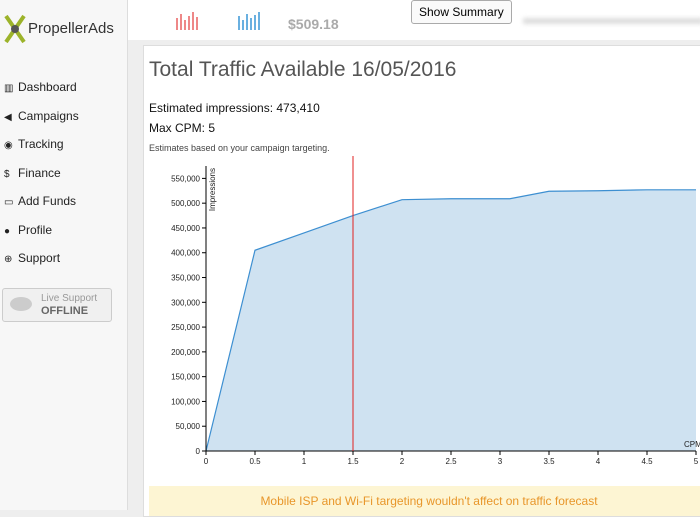 Image resolution: width=700 pixels, height=517 pixels. What do you see at coordinates (647, 461) in the screenshot?
I see `x-tick-label: 4.5` at bounding box center [647, 461].